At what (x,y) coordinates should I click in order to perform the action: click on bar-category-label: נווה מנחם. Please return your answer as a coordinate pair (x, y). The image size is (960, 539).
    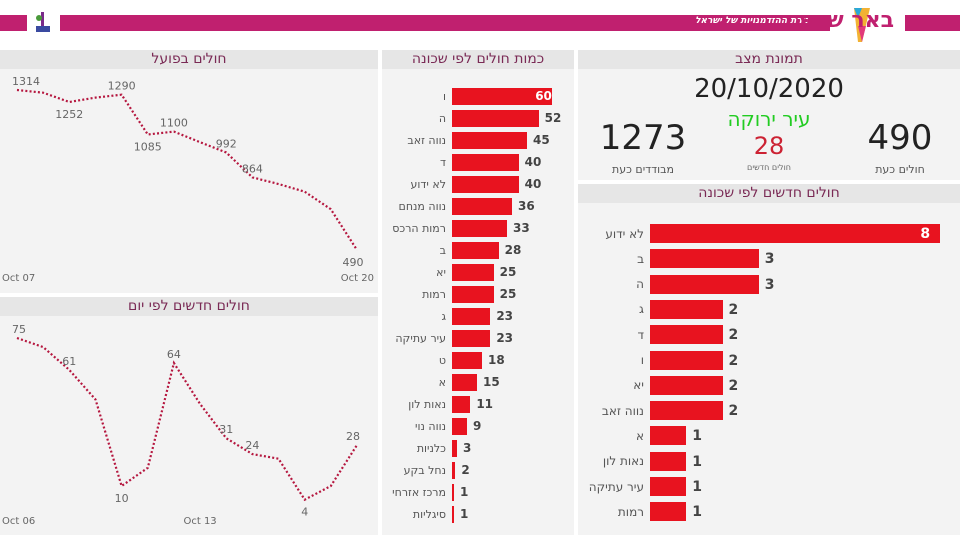
    Looking at the image, I should click on (422, 206).